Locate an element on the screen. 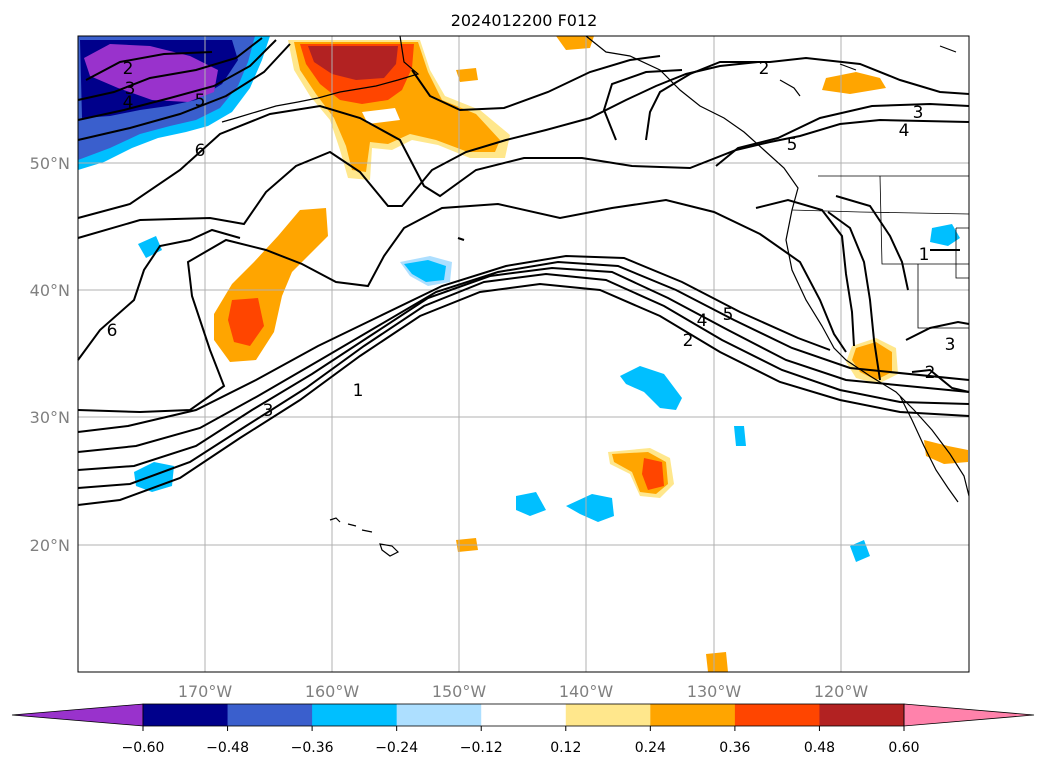 The width and height of the screenshot is (1047, 765). colorbar-tick-label: 0.12 is located at coordinates (565, 748).